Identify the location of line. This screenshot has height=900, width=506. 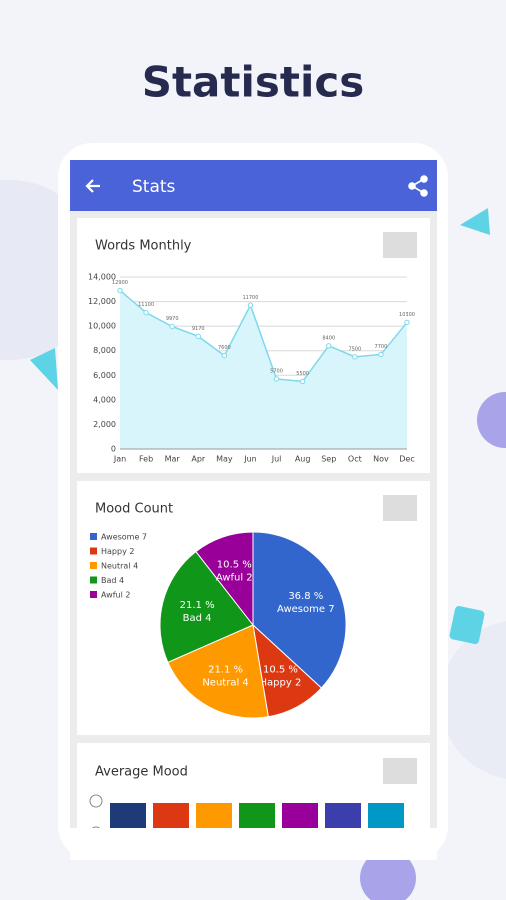
(263, 336).